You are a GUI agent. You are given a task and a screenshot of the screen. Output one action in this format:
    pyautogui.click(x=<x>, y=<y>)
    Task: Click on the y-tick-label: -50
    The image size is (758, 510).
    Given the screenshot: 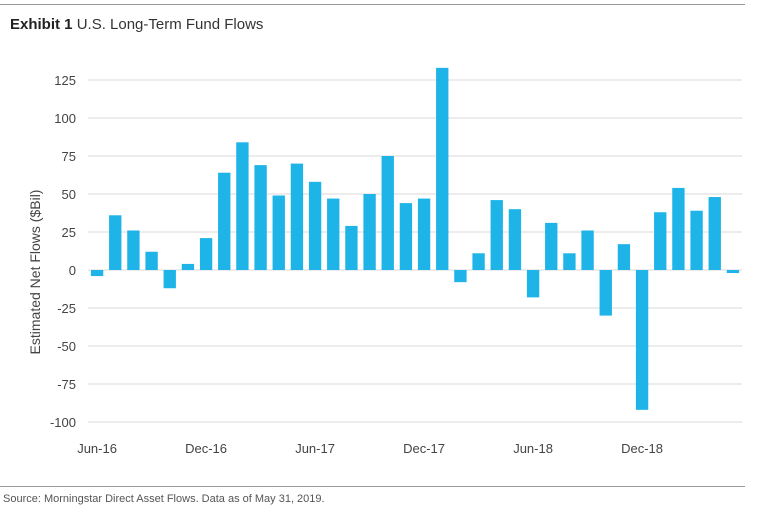 What is the action you would take?
    pyautogui.click(x=66, y=346)
    